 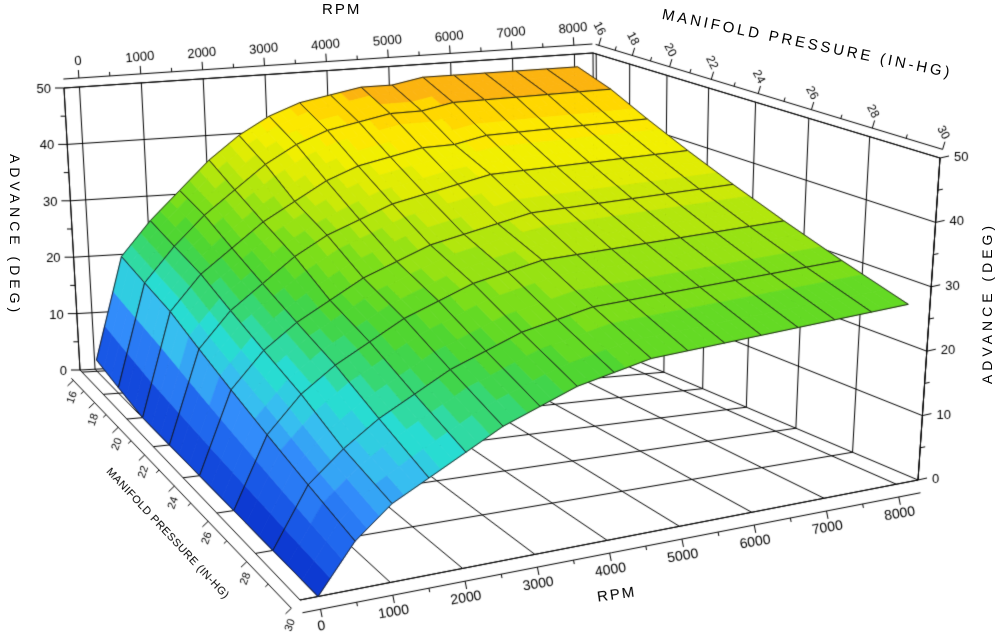 I want to click on x-axis-title-top: RPM, so click(x=342, y=9).